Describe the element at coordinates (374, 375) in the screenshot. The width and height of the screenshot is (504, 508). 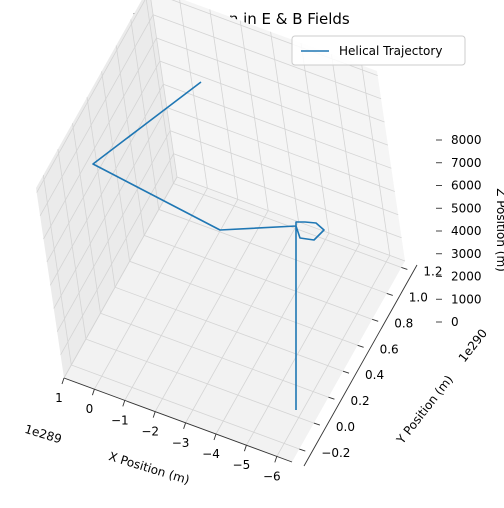
I see `y-tick-label: 0.4` at that location.